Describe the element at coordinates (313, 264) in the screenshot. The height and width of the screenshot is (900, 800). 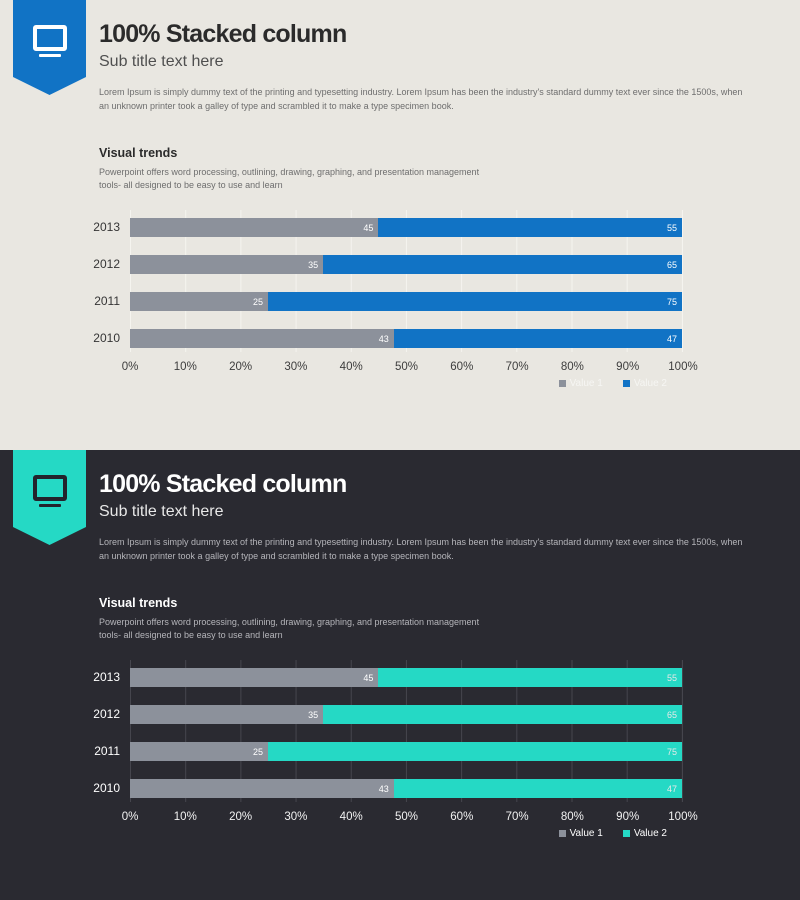
I see `bar-value-label: 35` at that location.